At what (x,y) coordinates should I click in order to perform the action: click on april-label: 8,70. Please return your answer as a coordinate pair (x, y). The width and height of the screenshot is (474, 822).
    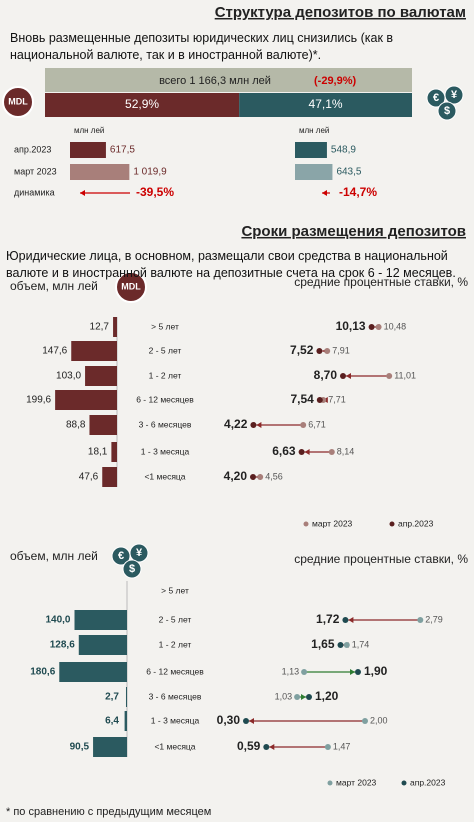
    Looking at the image, I should click on (326, 375).